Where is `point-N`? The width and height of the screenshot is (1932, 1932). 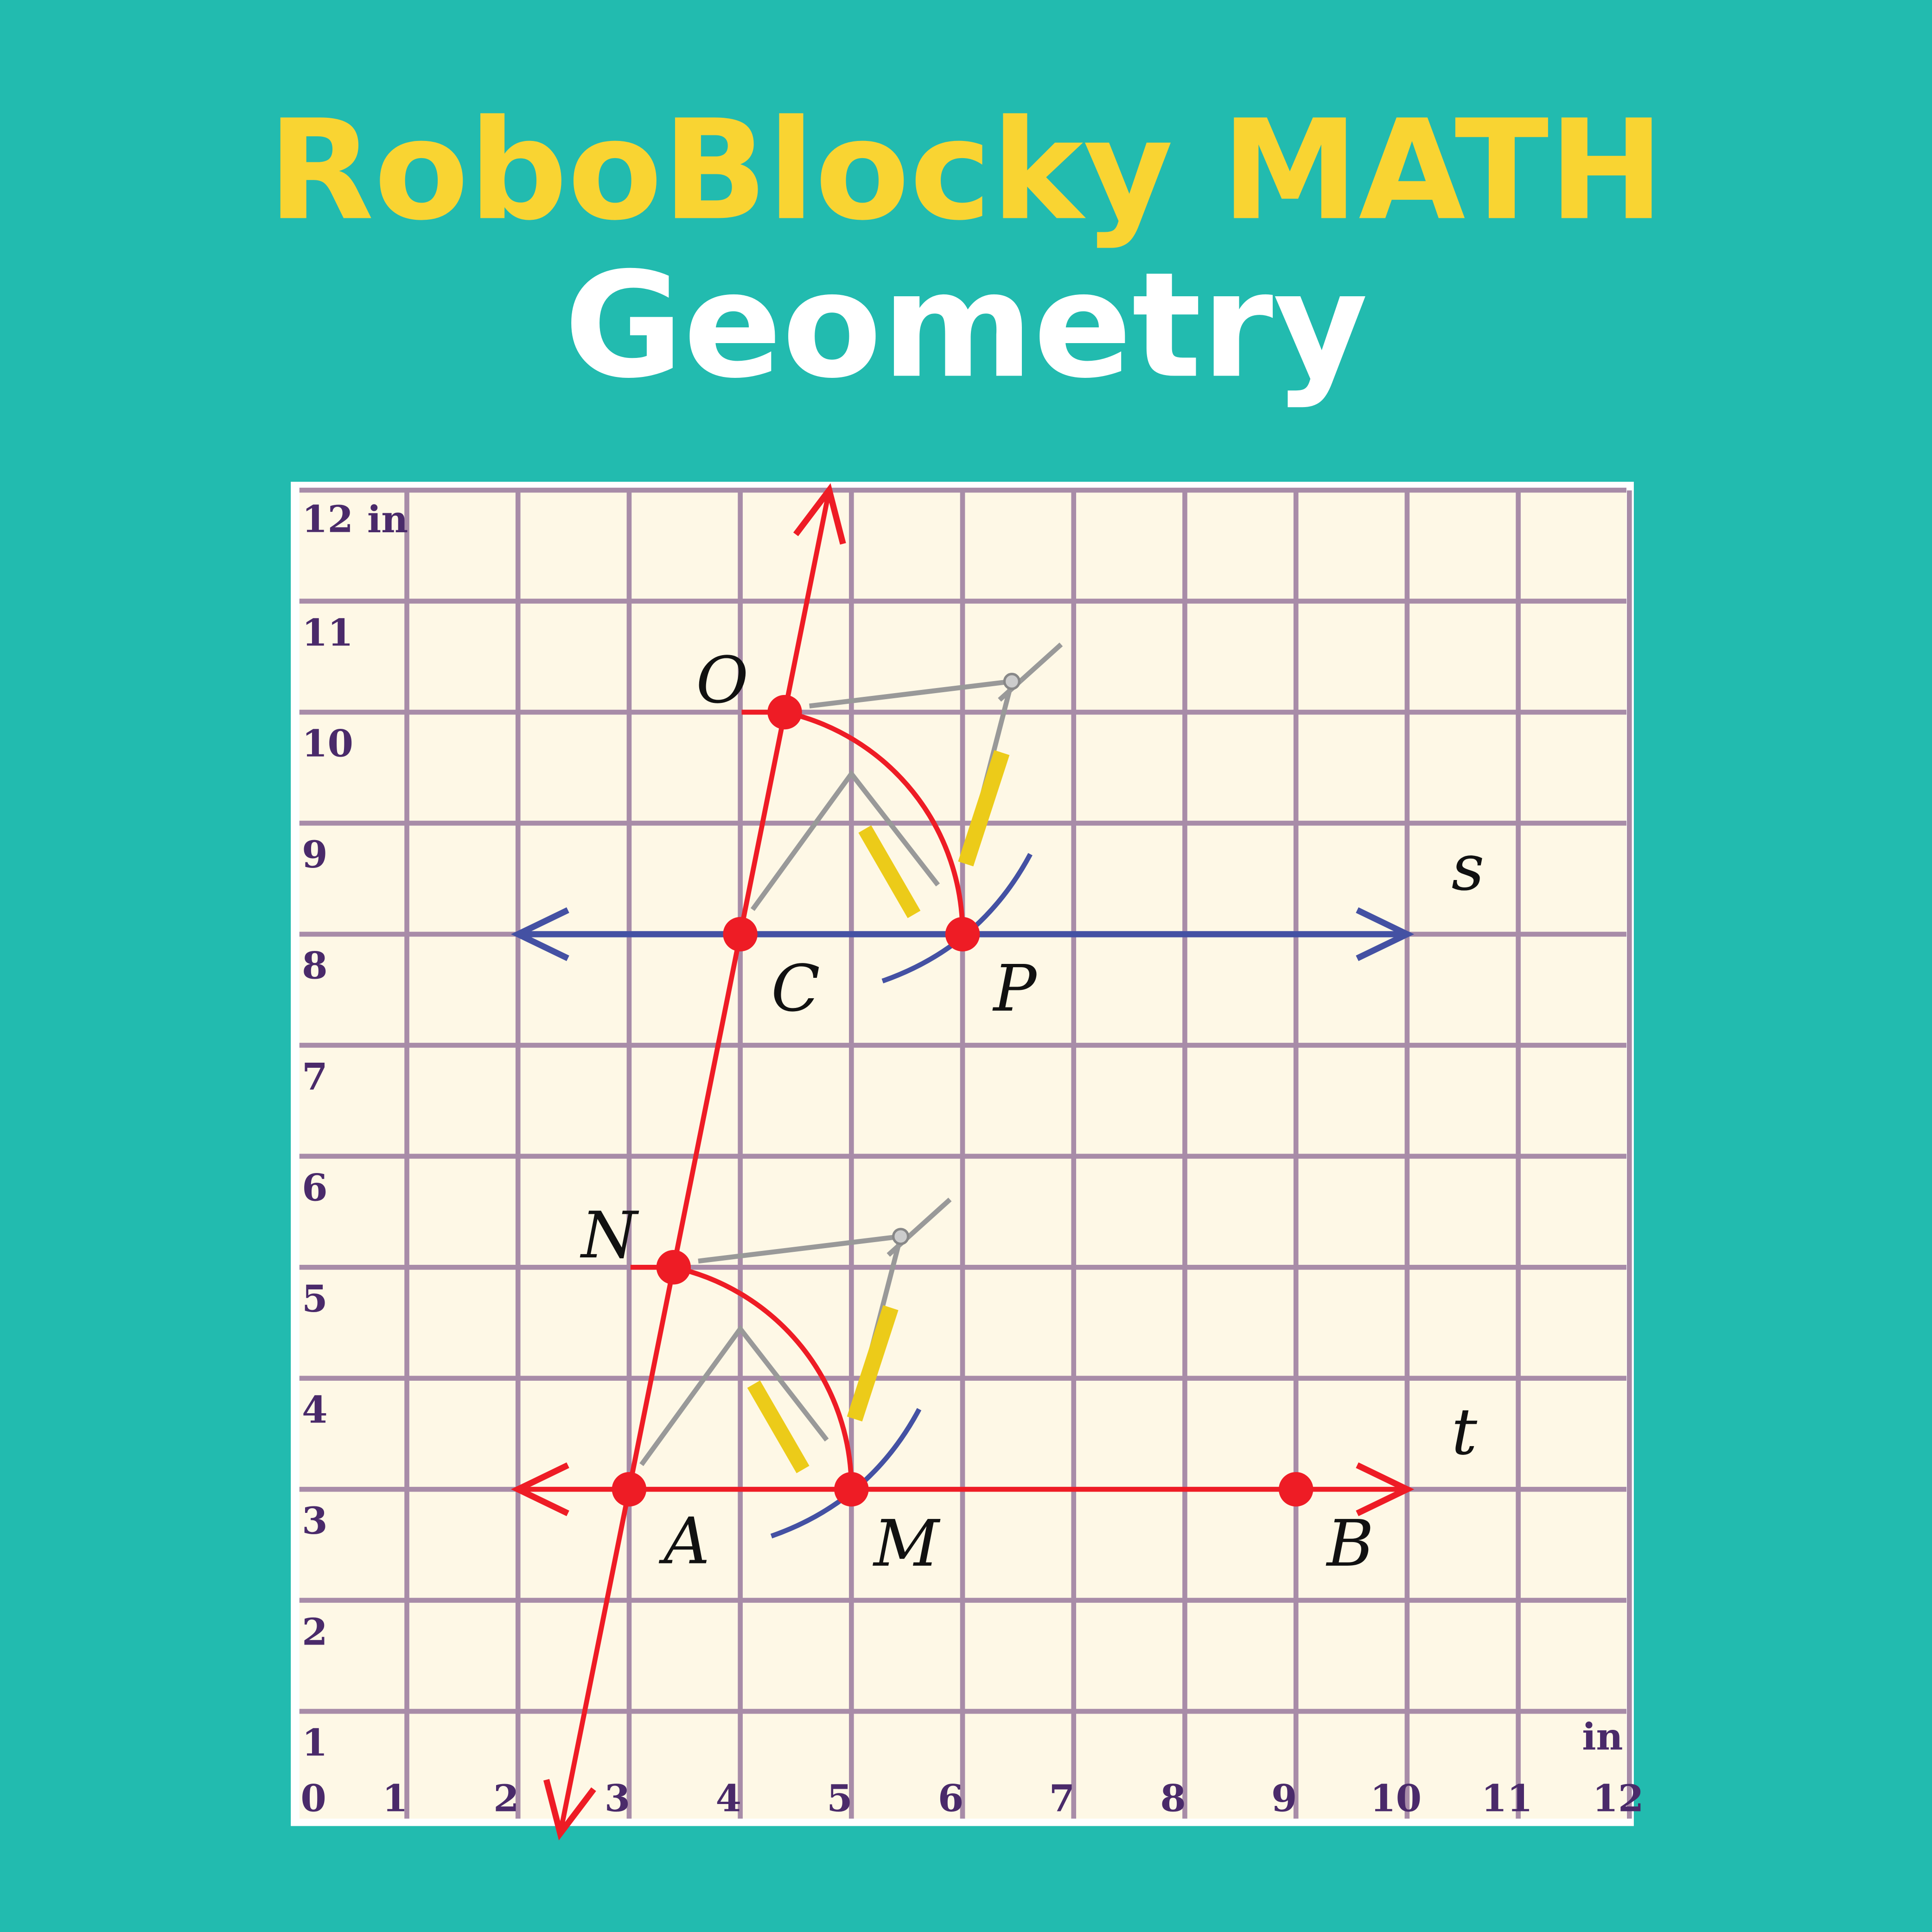 point-N is located at coordinates (673, 1267).